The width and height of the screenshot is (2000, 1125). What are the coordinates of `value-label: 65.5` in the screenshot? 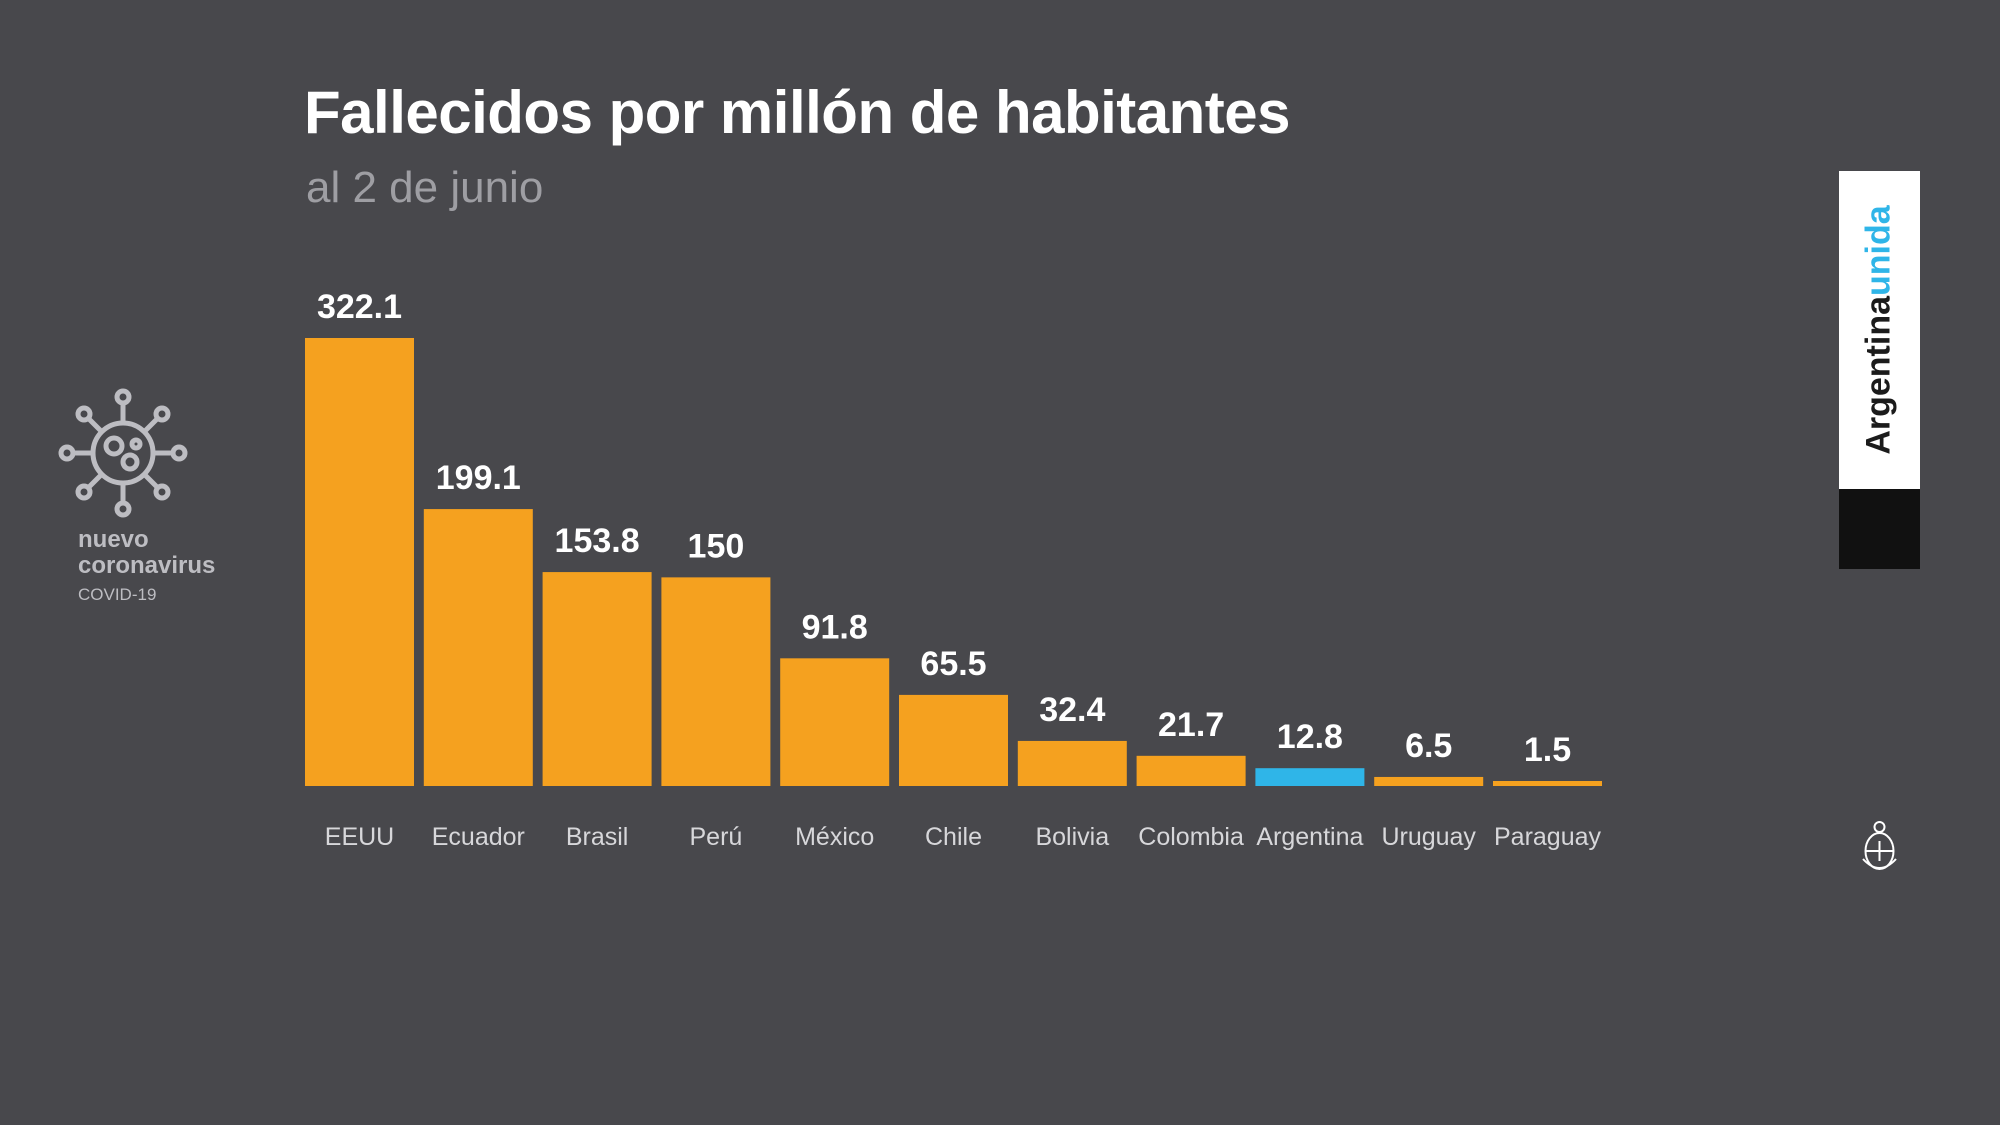 It's located at (953, 664).